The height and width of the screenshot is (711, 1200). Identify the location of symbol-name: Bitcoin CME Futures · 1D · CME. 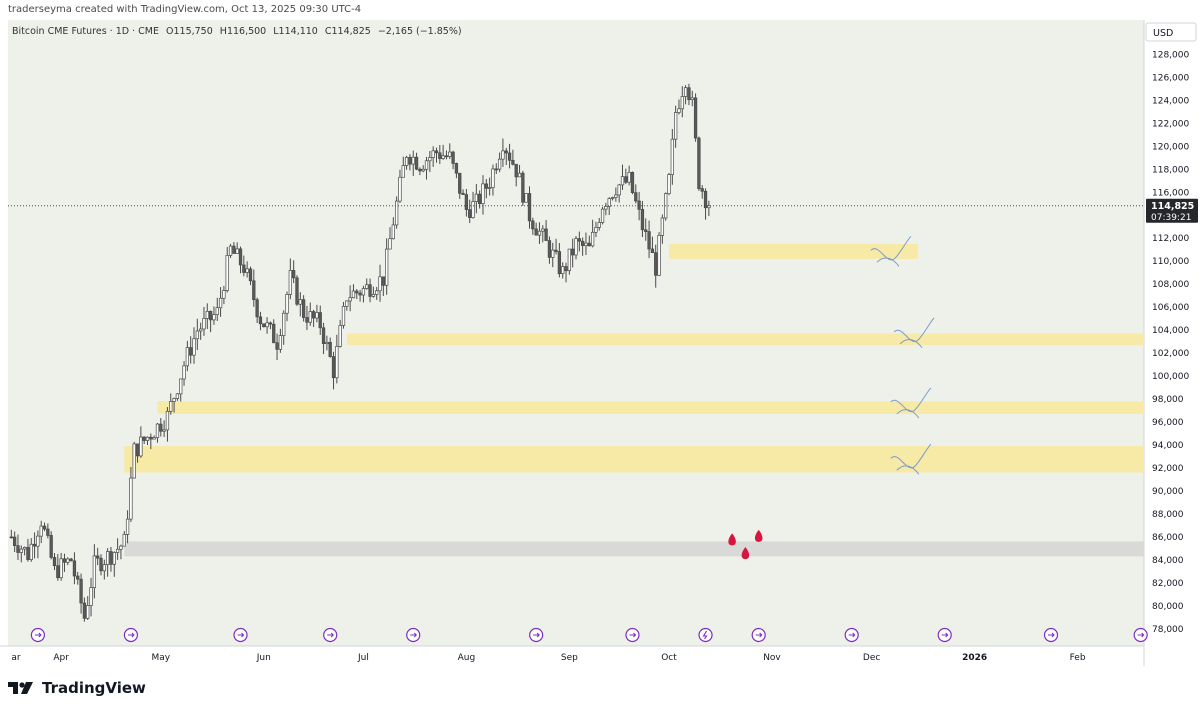
(85, 31).